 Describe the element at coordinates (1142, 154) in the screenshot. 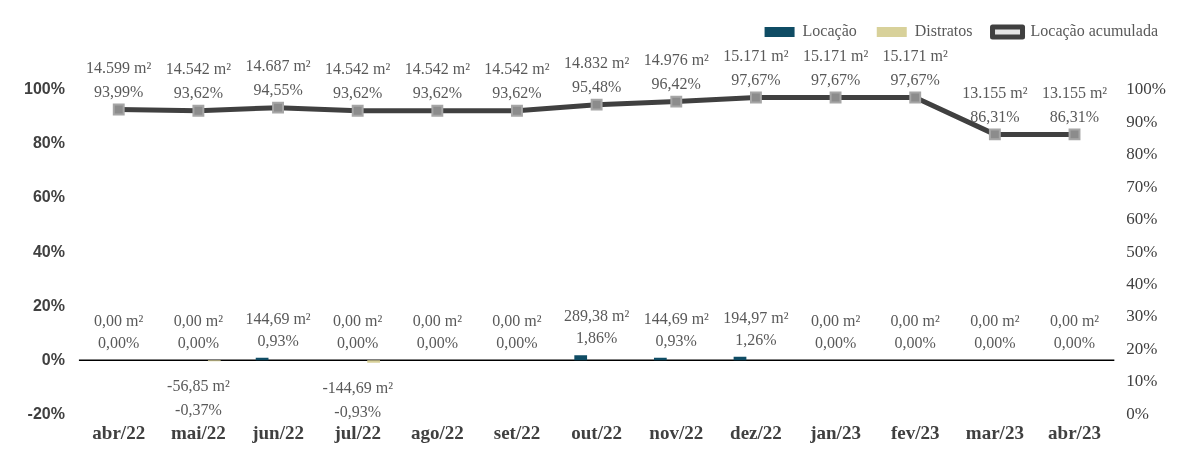

I see `y2-tick-label: 80%` at that location.